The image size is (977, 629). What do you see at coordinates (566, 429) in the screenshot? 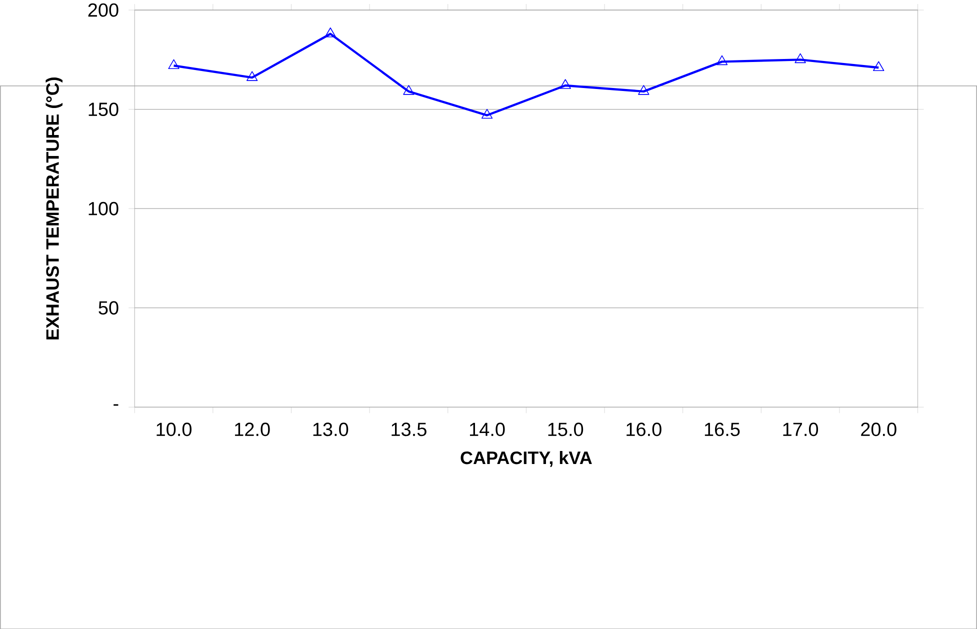
I see `x-tick-label: 15.0` at bounding box center [566, 429].